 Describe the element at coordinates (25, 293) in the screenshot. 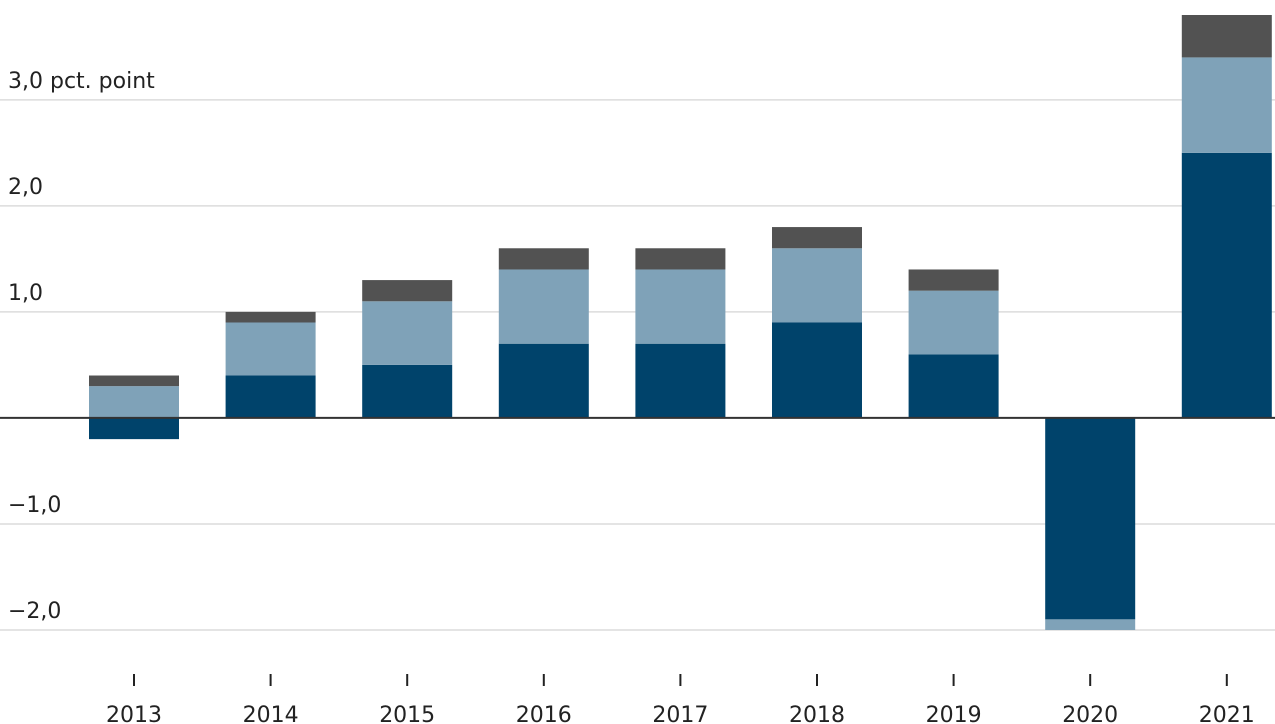

I see `y-tick-label: 1,0` at that location.